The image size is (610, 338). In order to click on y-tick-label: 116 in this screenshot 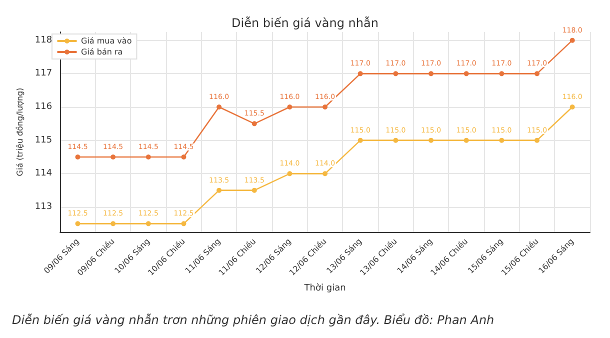, I will do `click(43, 107)`.